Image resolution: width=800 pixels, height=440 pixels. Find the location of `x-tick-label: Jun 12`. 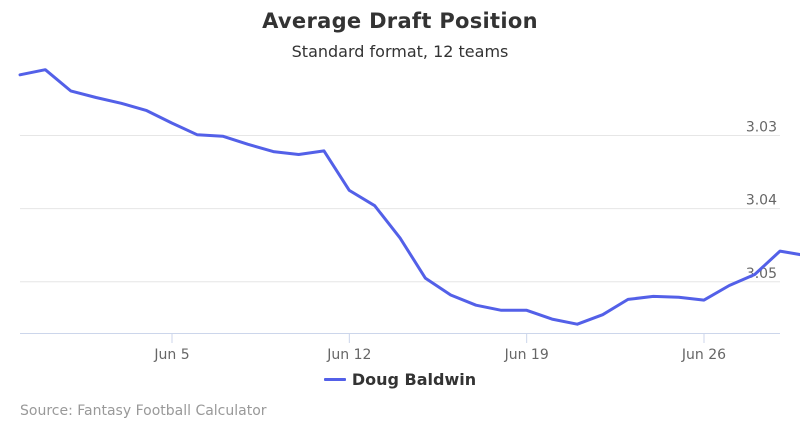

x-tick-label: Jun 12 is located at coordinates (348, 355).